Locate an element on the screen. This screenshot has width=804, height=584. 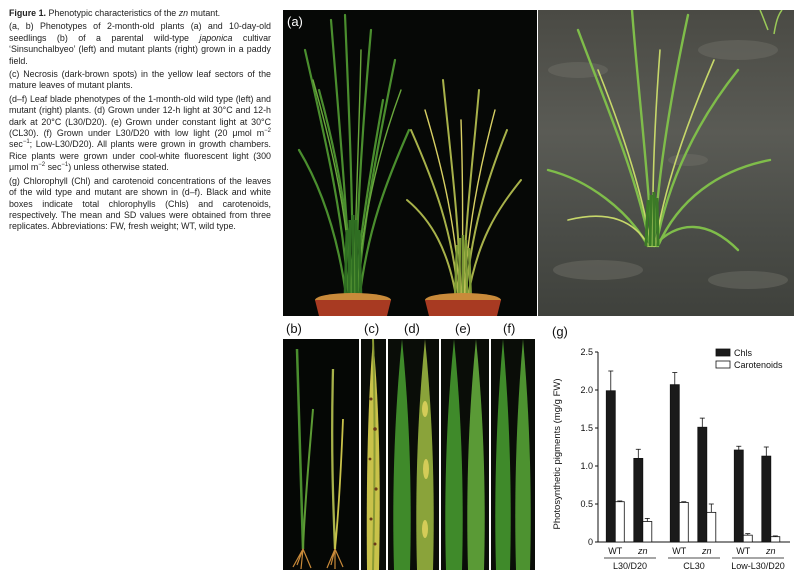
caption-ab-italic: japonica is located at coordinates (216, 37).